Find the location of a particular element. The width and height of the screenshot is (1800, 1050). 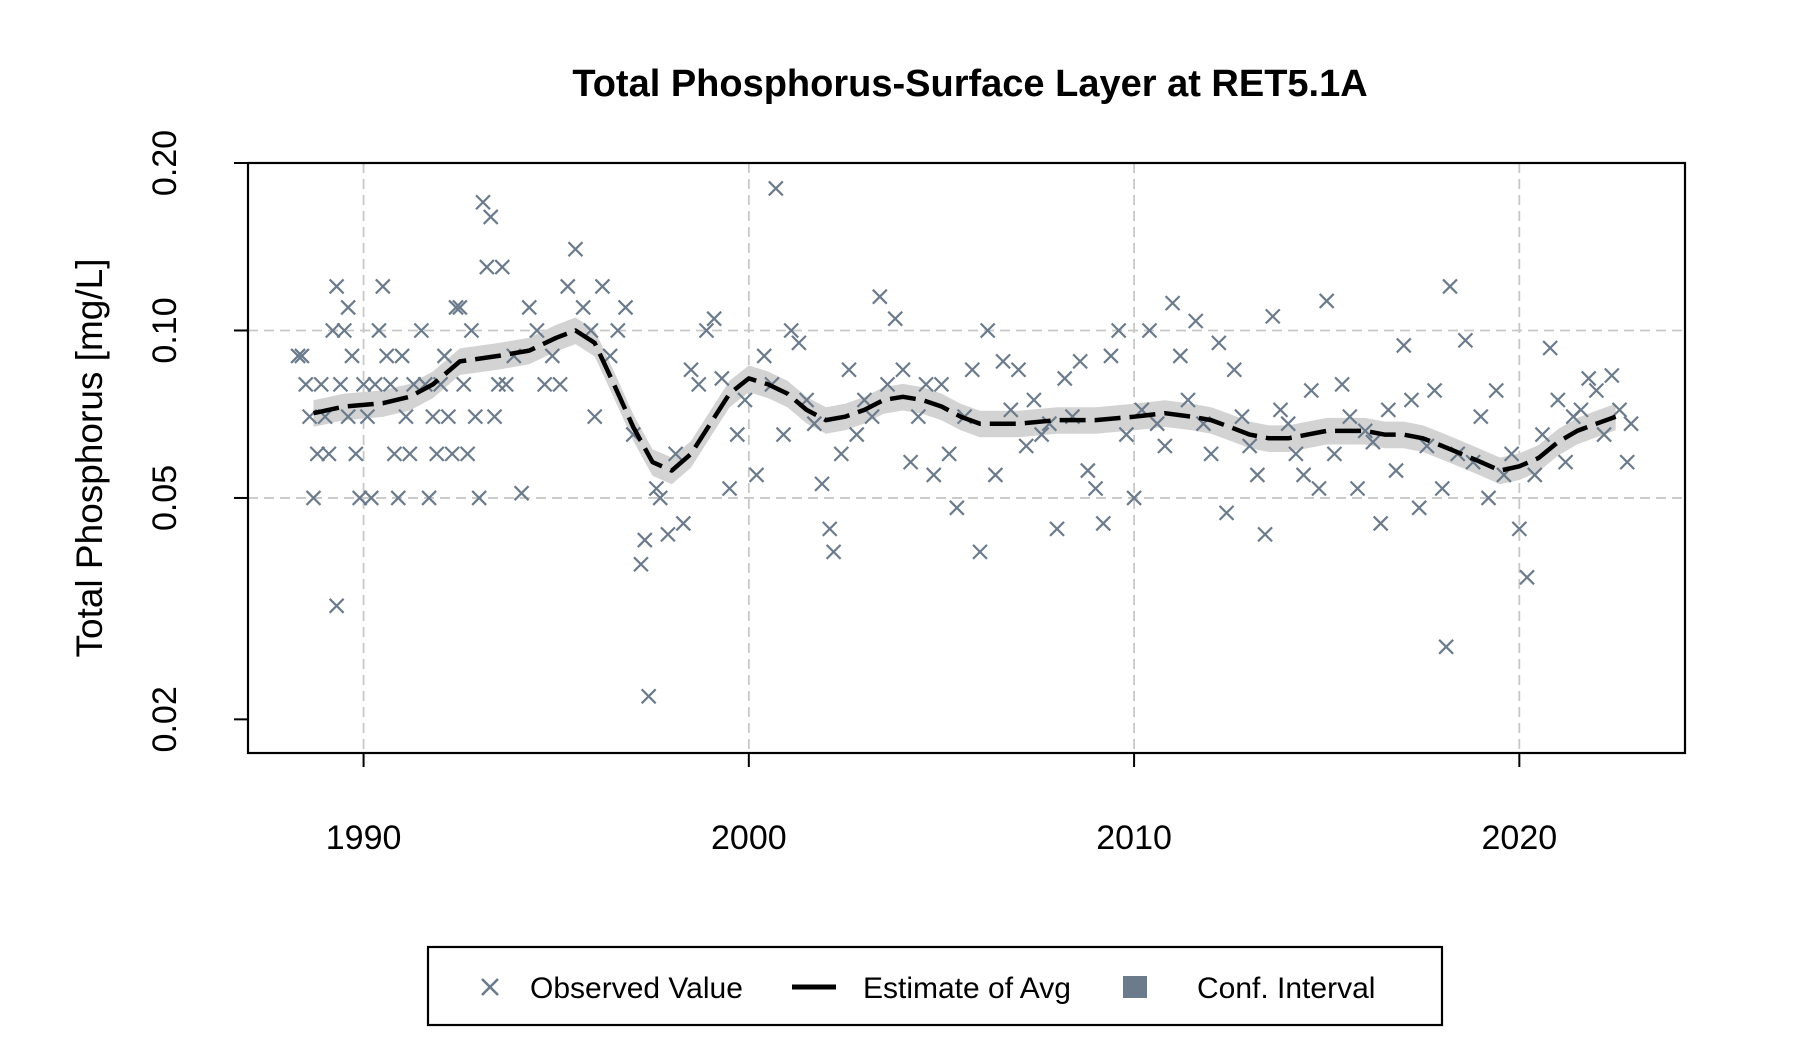

estimate-line is located at coordinates (965, 400).